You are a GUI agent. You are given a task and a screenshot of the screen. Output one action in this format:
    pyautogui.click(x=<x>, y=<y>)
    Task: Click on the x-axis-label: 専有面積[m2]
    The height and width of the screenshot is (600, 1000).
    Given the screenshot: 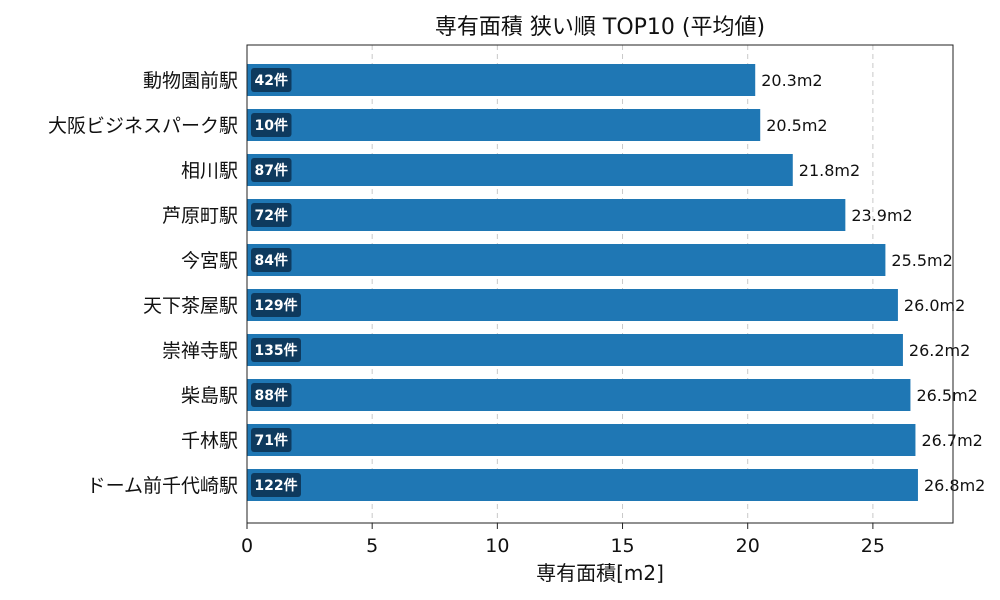 What is the action you would take?
    pyautogui.click(x=600, y=573)
    